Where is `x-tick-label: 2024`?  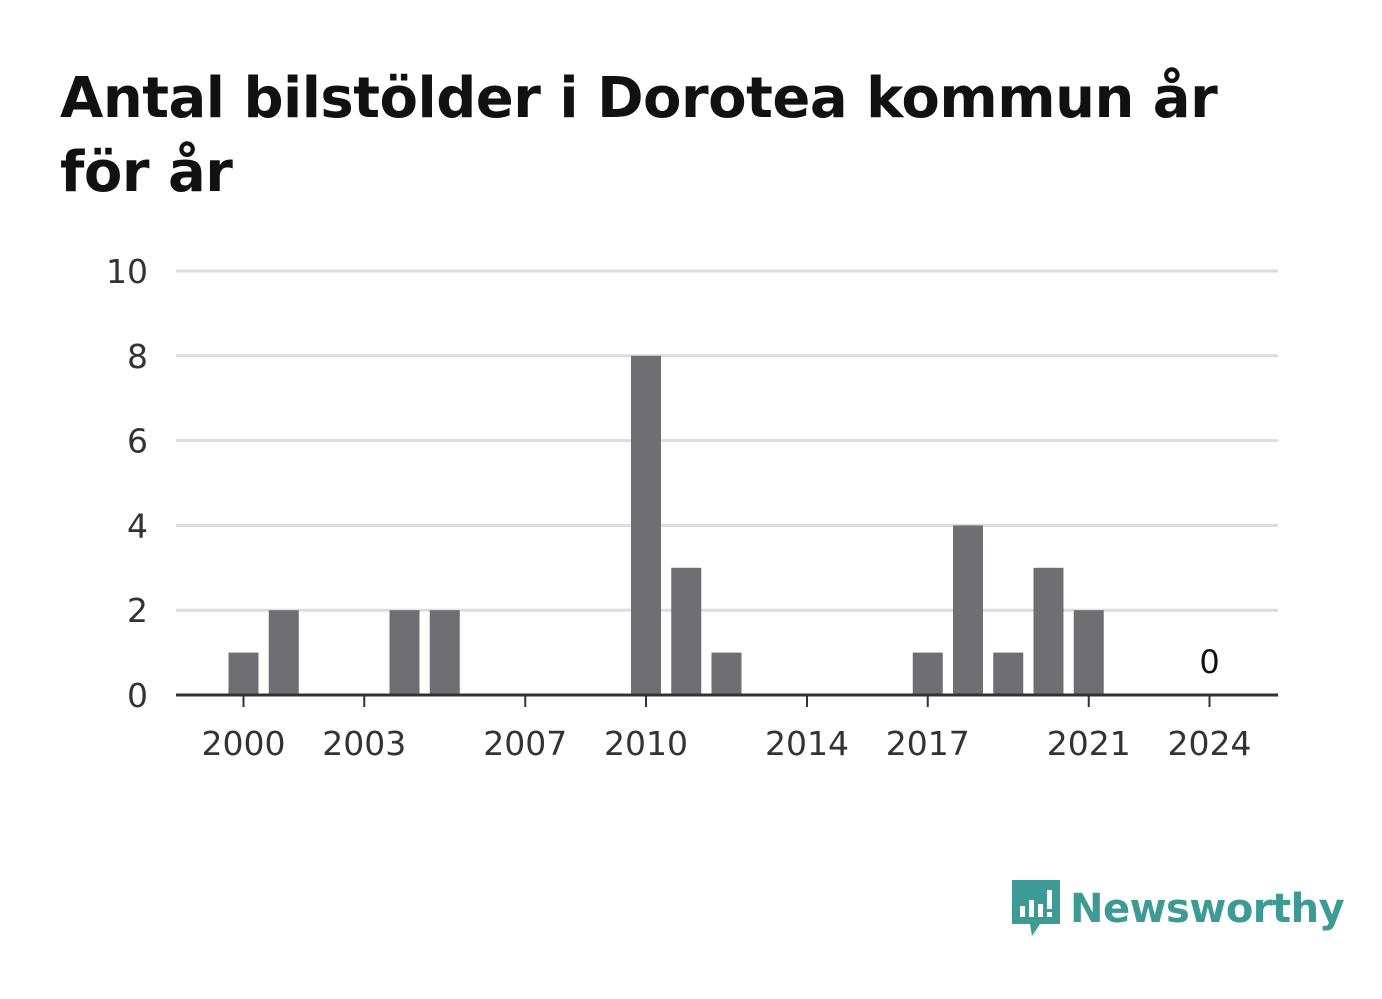 x-tick-label: 2024 is located at coordinates (1210, 743).